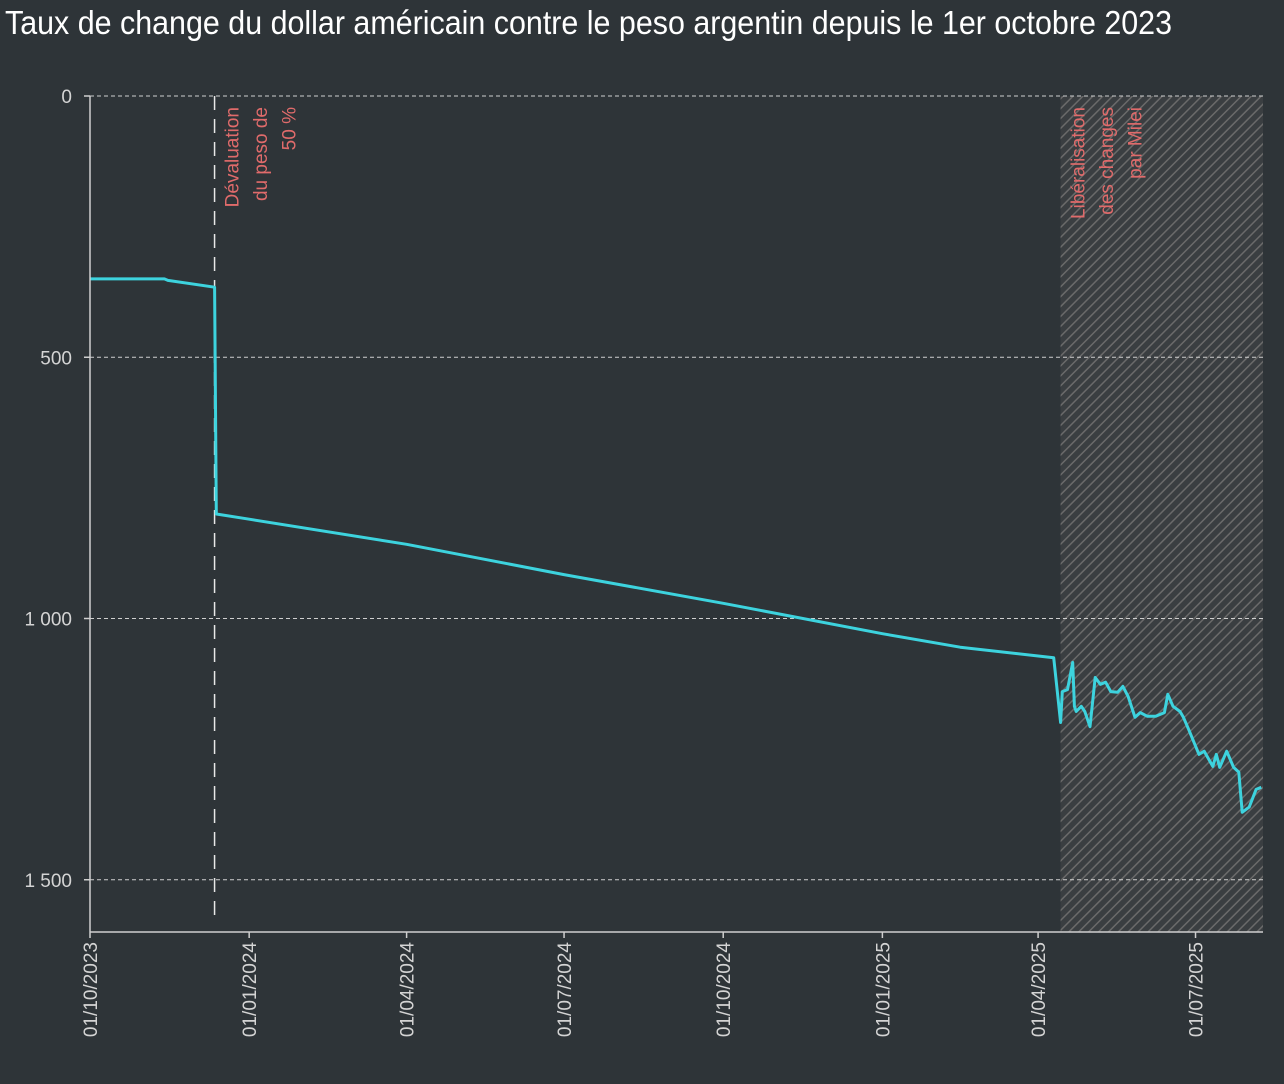  Describe the element at coordinates (408, 990) in the screenshot. I see `x-tick-label: 01/04/2024` at that location.